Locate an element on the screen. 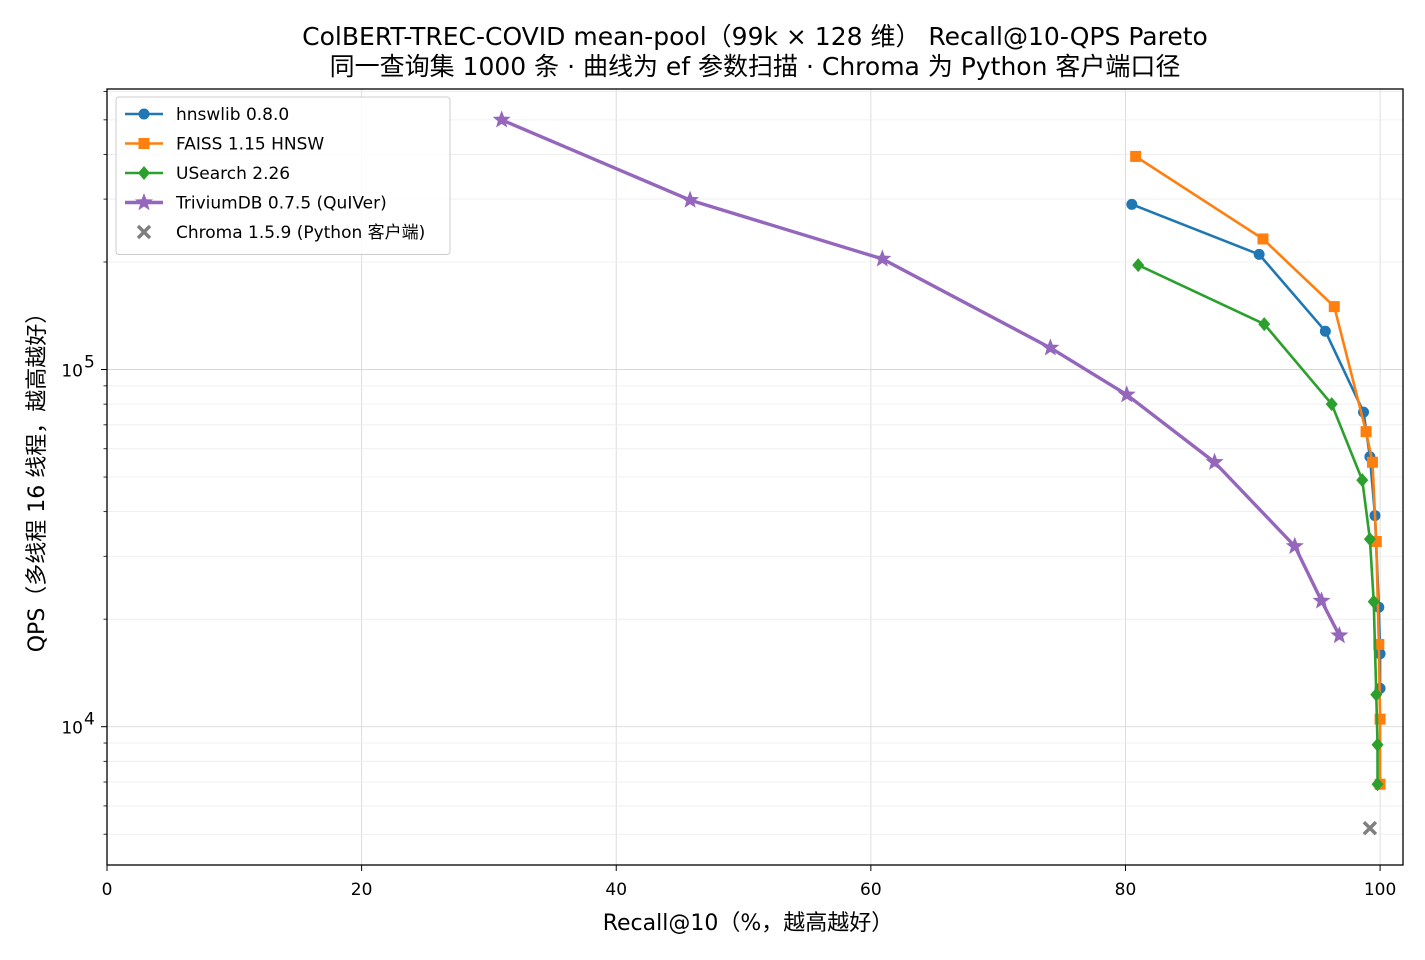 Image resolution: width=1425 pixels, height=960 pixels. legend-entry: Chroma 1.5.9 (Python 客户端) is located at coordinates (280, 233).